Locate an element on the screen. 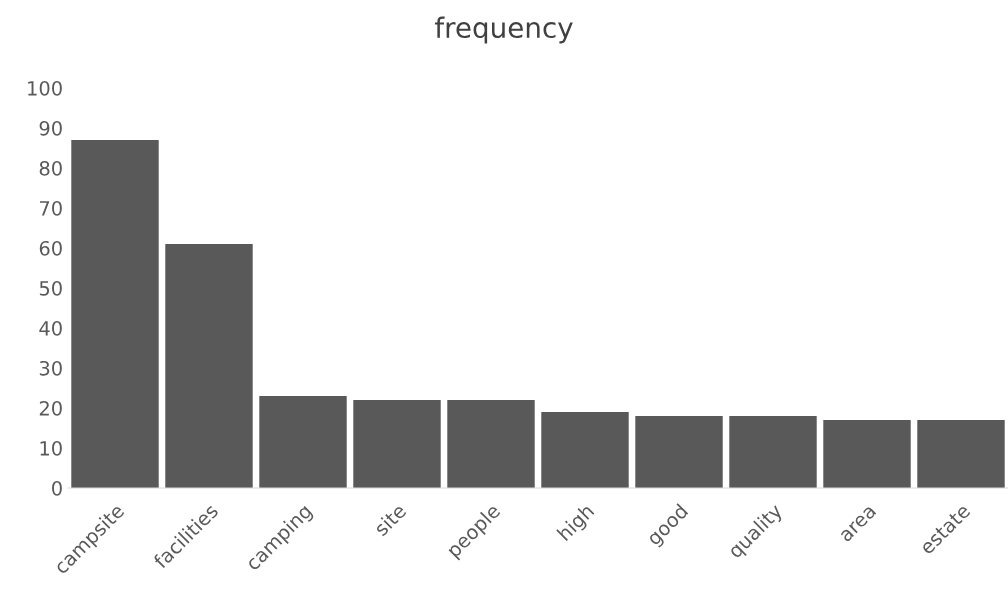  y-tick-label: 20 is located at coordinates (50, 408).